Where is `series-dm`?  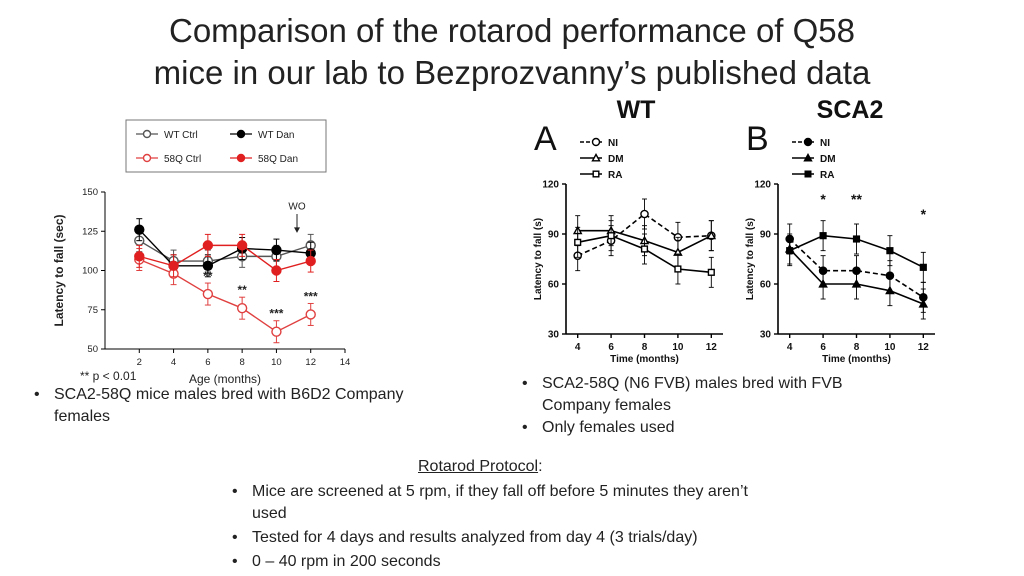 series-dm is located at coordinates (856, 276).